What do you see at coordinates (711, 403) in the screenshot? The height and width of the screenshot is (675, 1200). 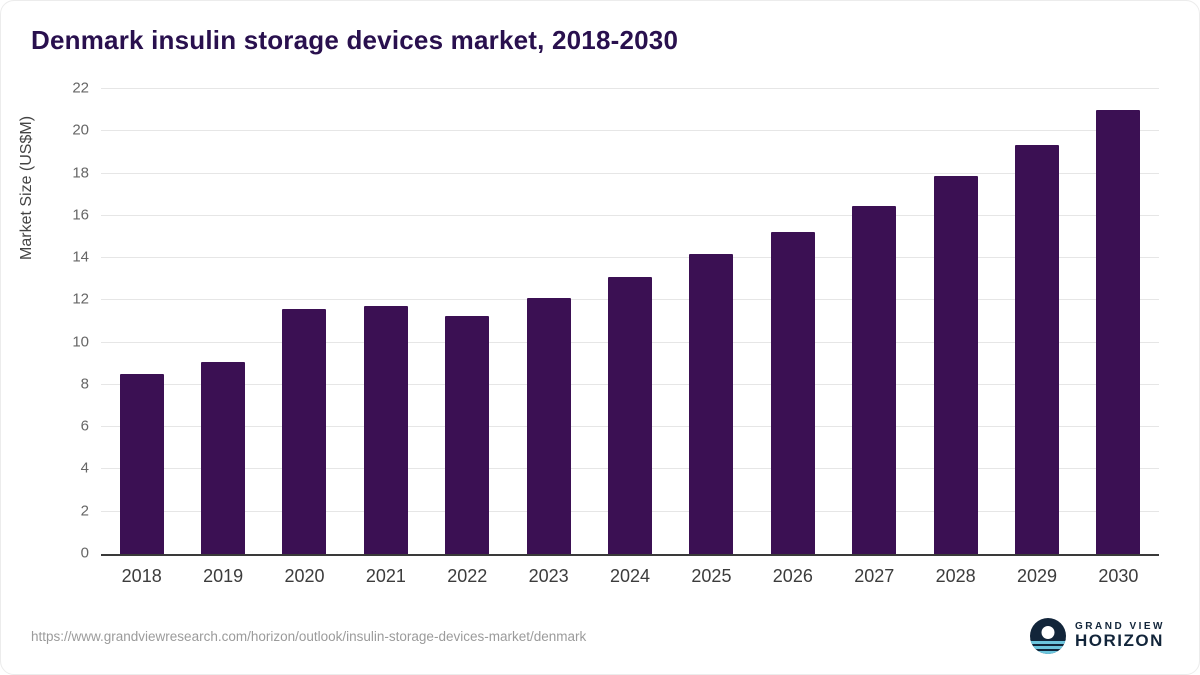 I see `bar-2025` at bounding box center [711, 403].